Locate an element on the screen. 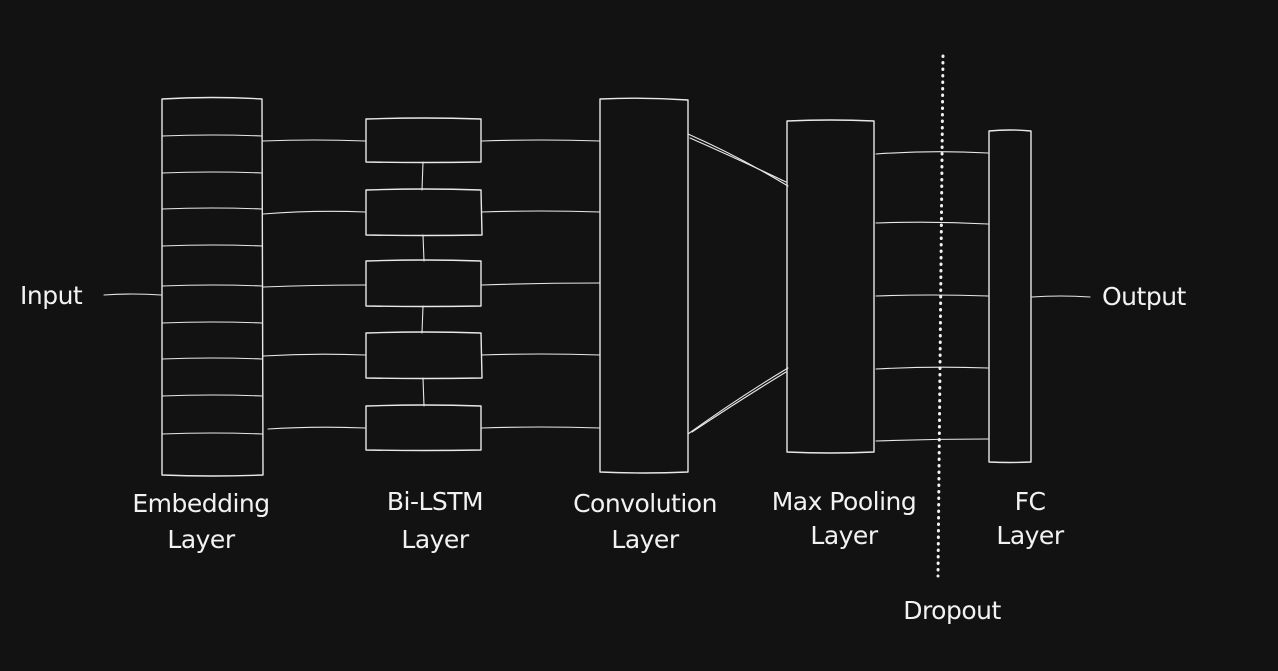 The height and width of the screenshot is (671, 1278). bilstm-layer is located at coordinates (424, 284).